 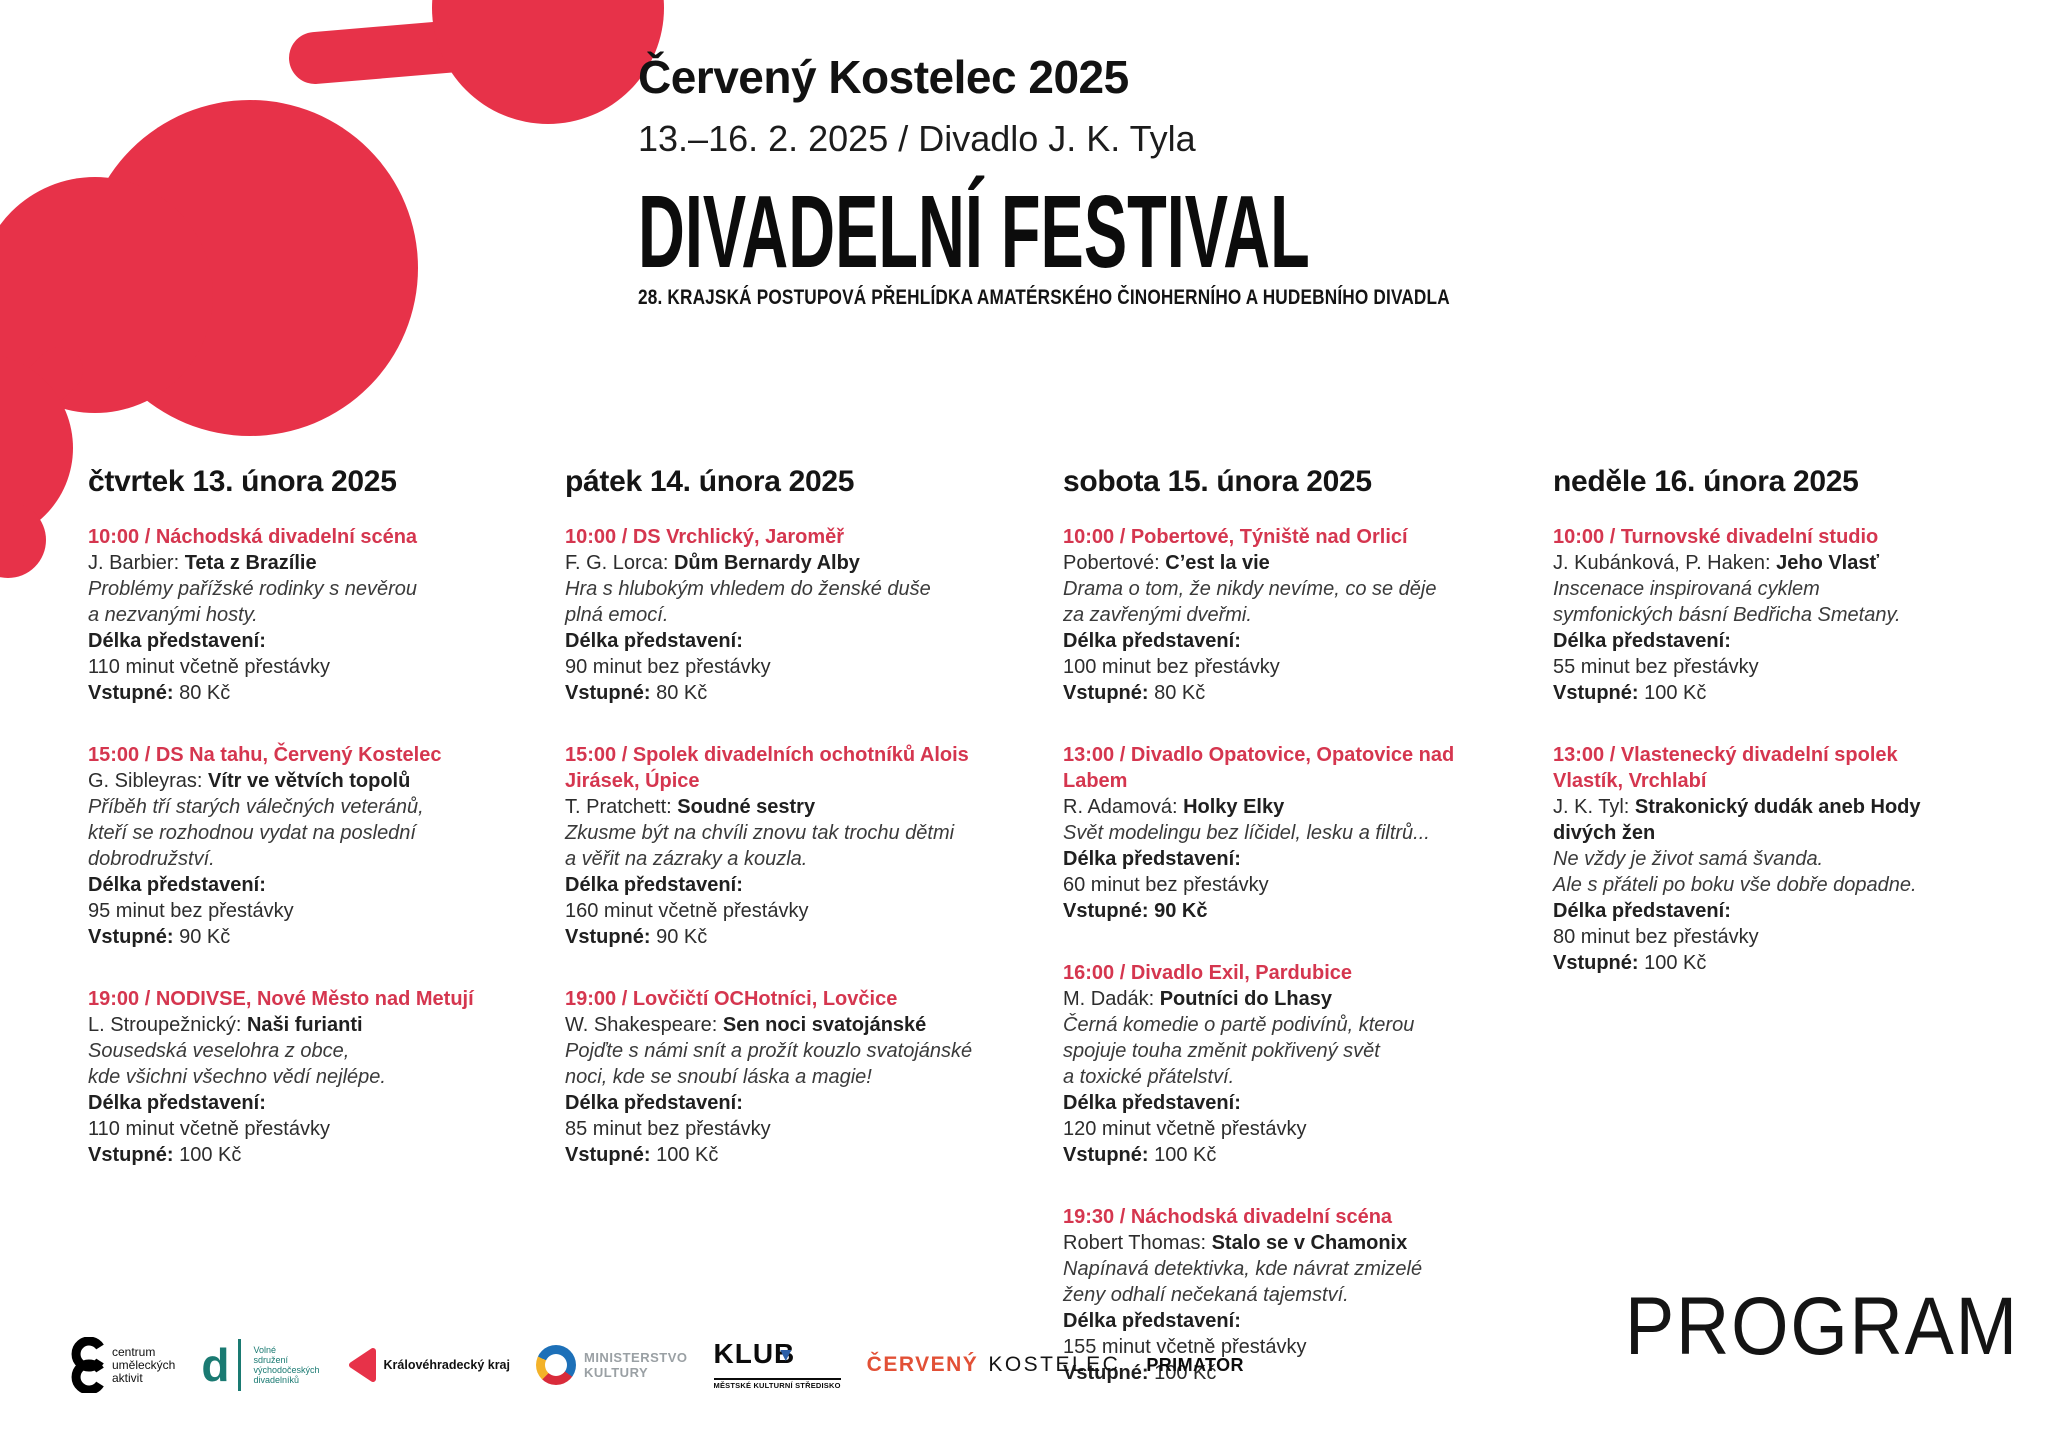 I want to click on ministry-logo-label: MINISTERSTVO KULTURY, so click(x=635, y=1365).